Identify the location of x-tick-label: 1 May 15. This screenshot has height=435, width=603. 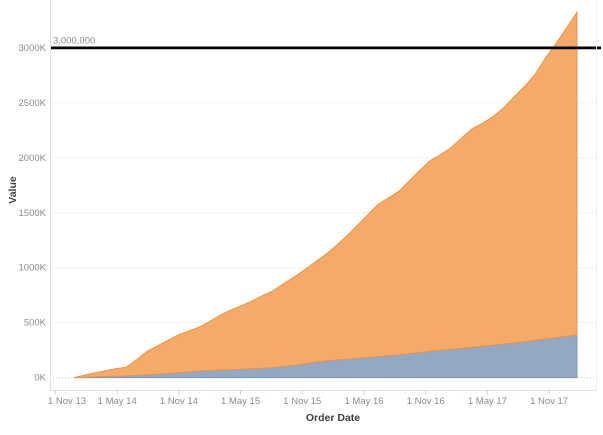
(240, 401).